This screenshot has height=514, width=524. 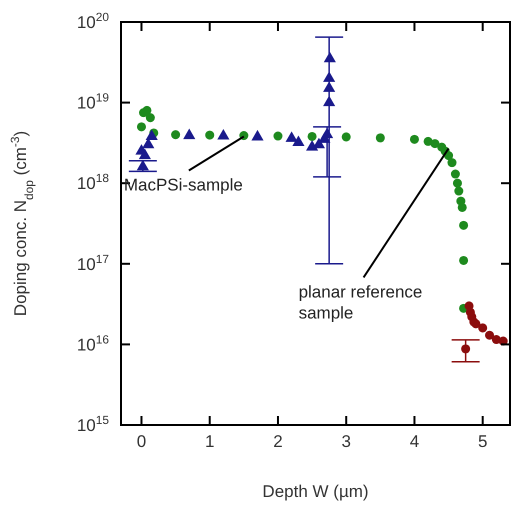 I want to click on x-tick-label: 0, so click(x=141, y=441).